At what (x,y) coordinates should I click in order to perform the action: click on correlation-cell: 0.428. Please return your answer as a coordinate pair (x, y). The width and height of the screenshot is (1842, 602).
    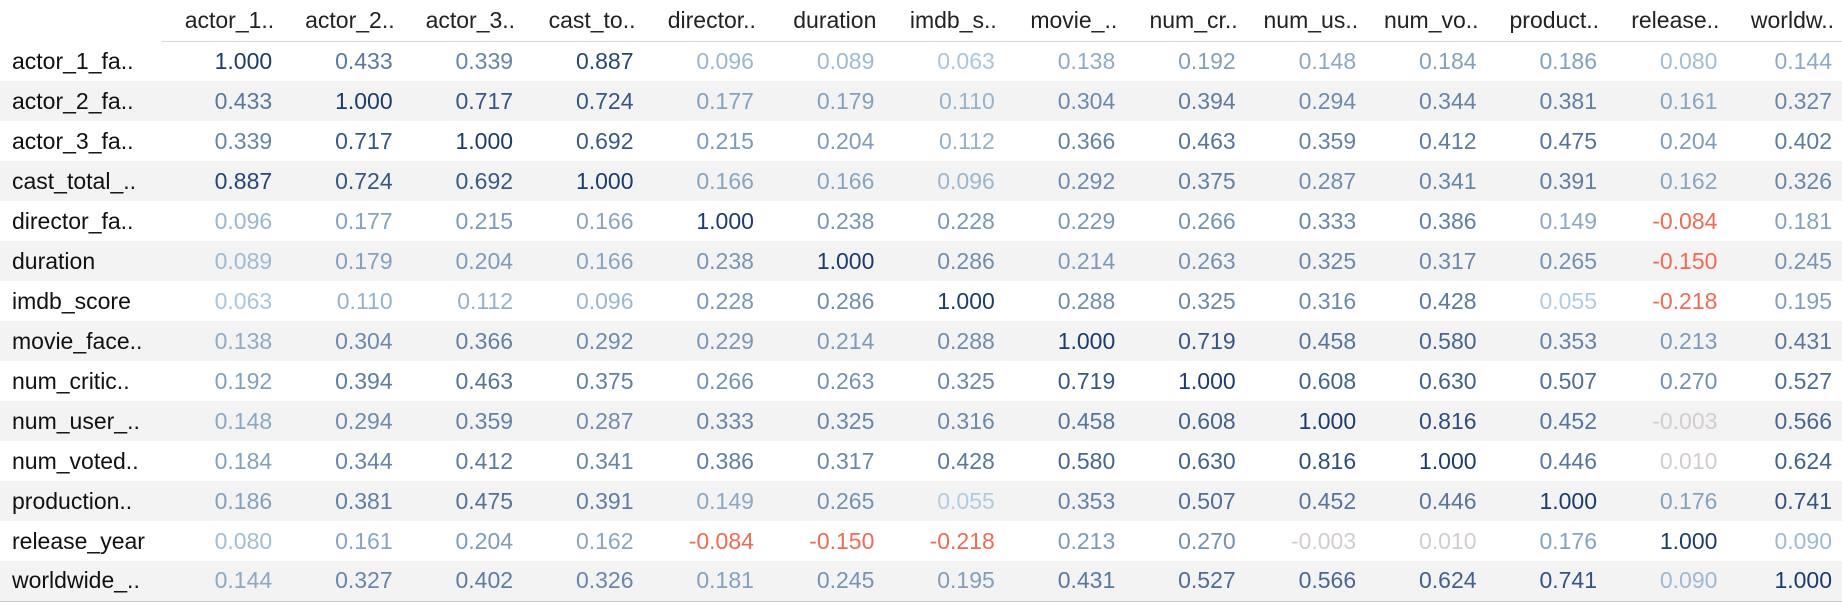
    Looking at the image, I should click on (1448, 300).